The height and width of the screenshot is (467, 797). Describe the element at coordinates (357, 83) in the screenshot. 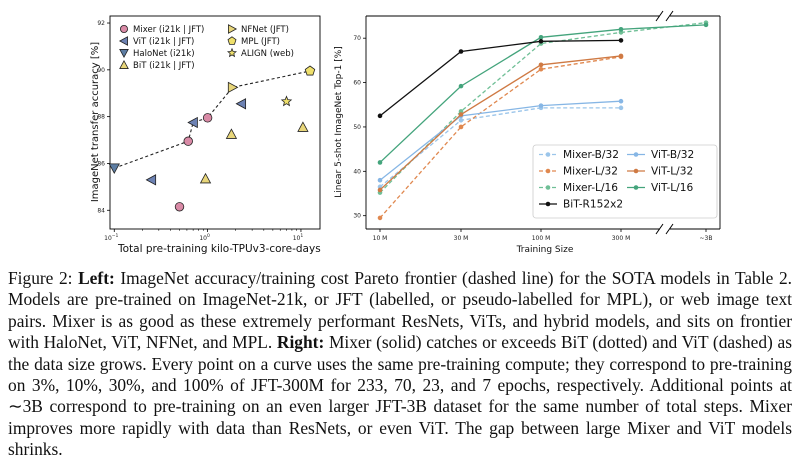

I see `right-ytick-label: 60` at that location.